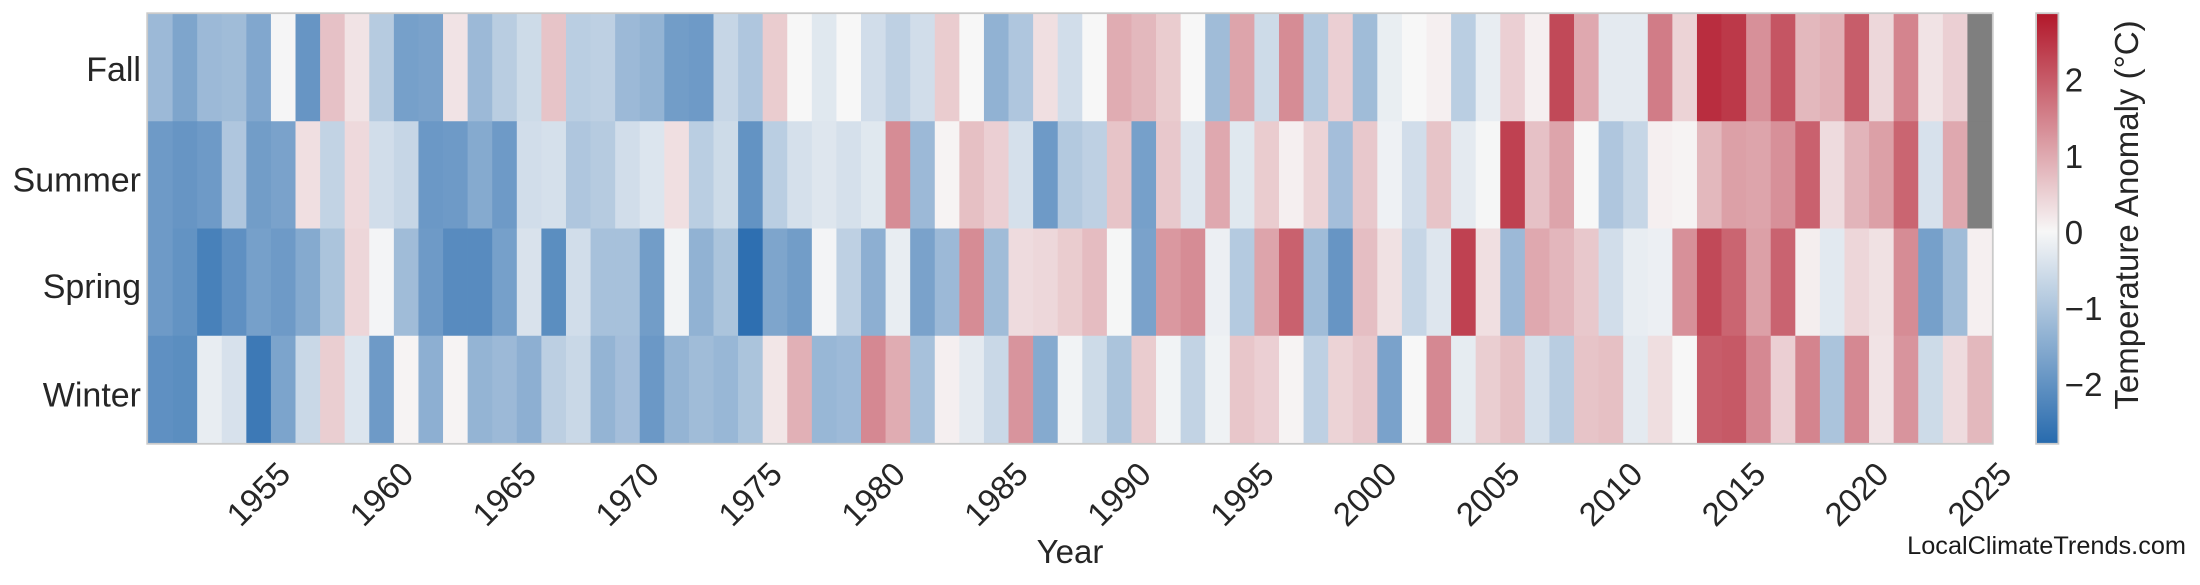  Describe the element at coordinates (2084, 384) in the screenshot. I see `svg-text: −2` at that location.